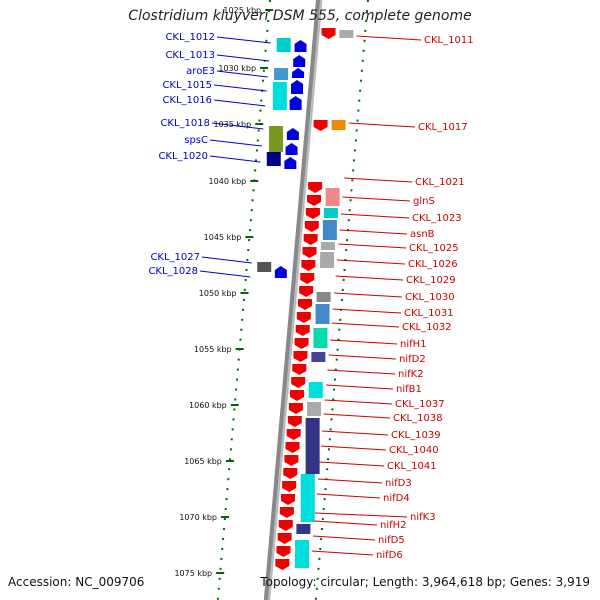 The height and width of the screenshot is (600, 600). Describe the element at coordinates (218, 293) in the screenshot. I see `scale-label: 1050 kbp` at that location.